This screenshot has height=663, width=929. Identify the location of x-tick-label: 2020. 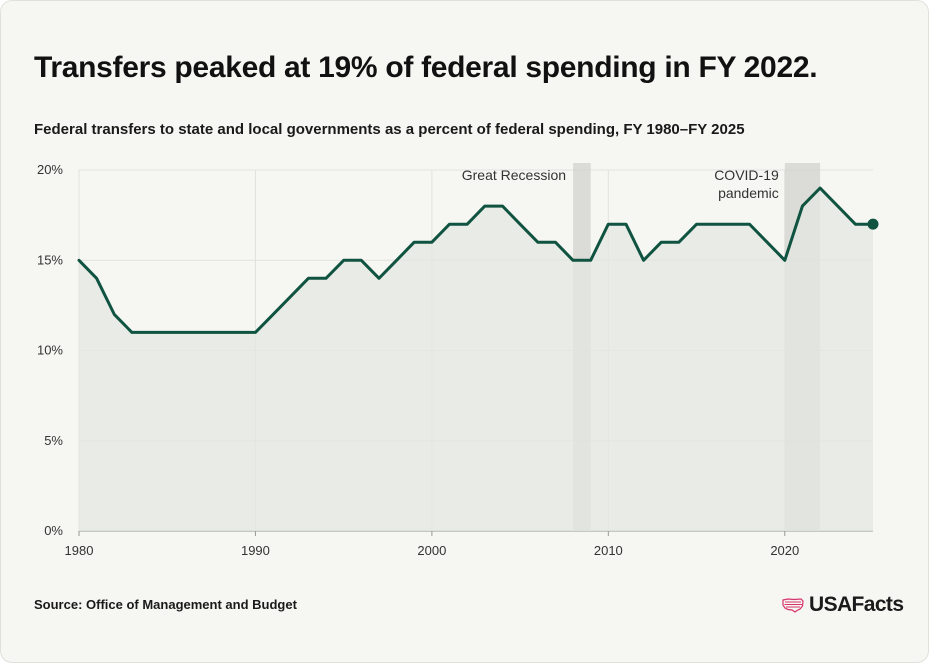
(784, 550).